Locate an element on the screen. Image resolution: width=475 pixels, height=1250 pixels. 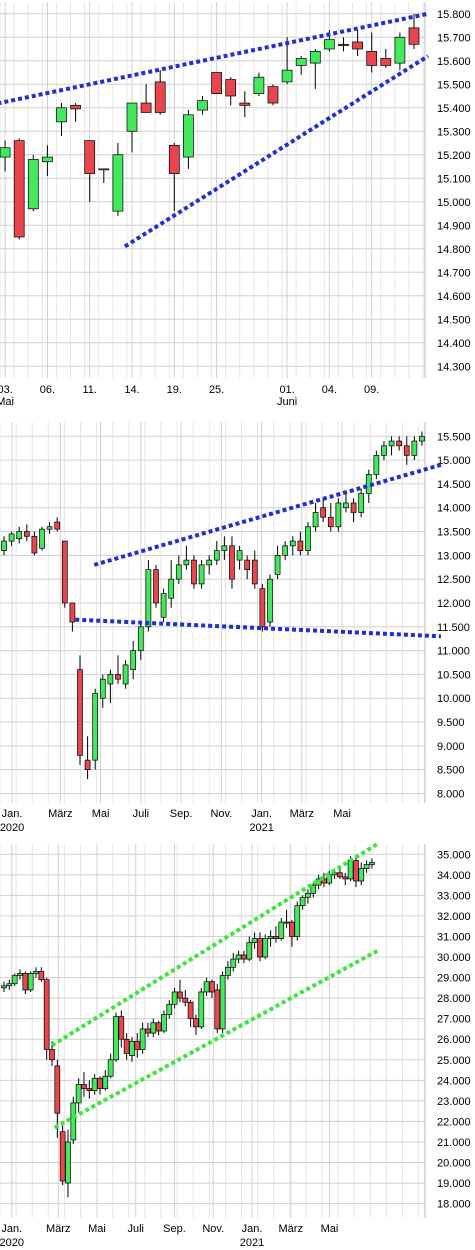
y-tick-label: 8.500 is located at coordinates (451, 771).